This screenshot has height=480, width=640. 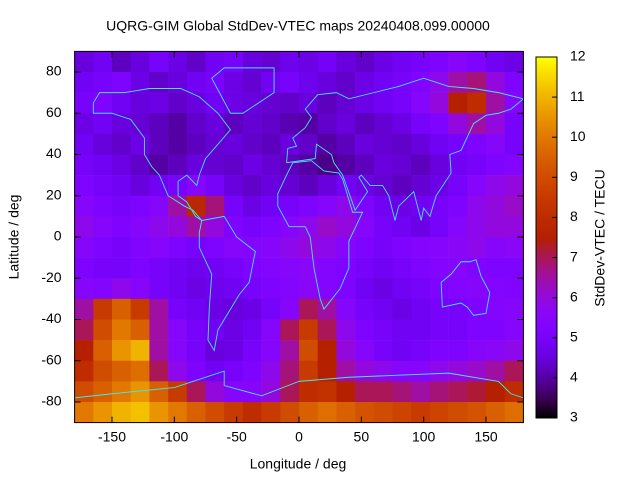 I want to click on colorbar-tick-label: 5, so click(x=574, y=336).